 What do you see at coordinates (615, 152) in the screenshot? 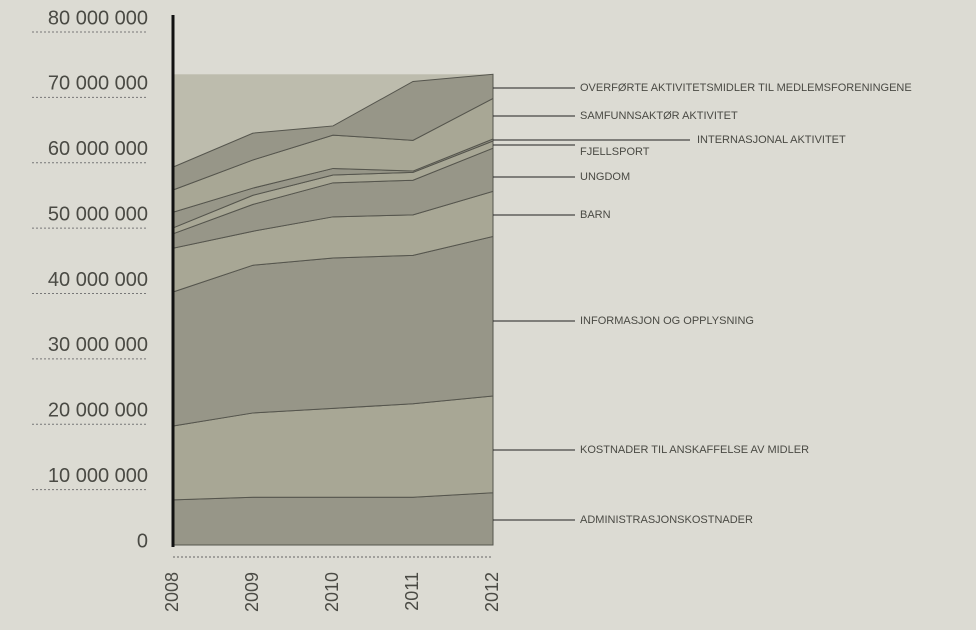
I see `legend-label: FJELLSPORT` at bounding box center [615, 152].